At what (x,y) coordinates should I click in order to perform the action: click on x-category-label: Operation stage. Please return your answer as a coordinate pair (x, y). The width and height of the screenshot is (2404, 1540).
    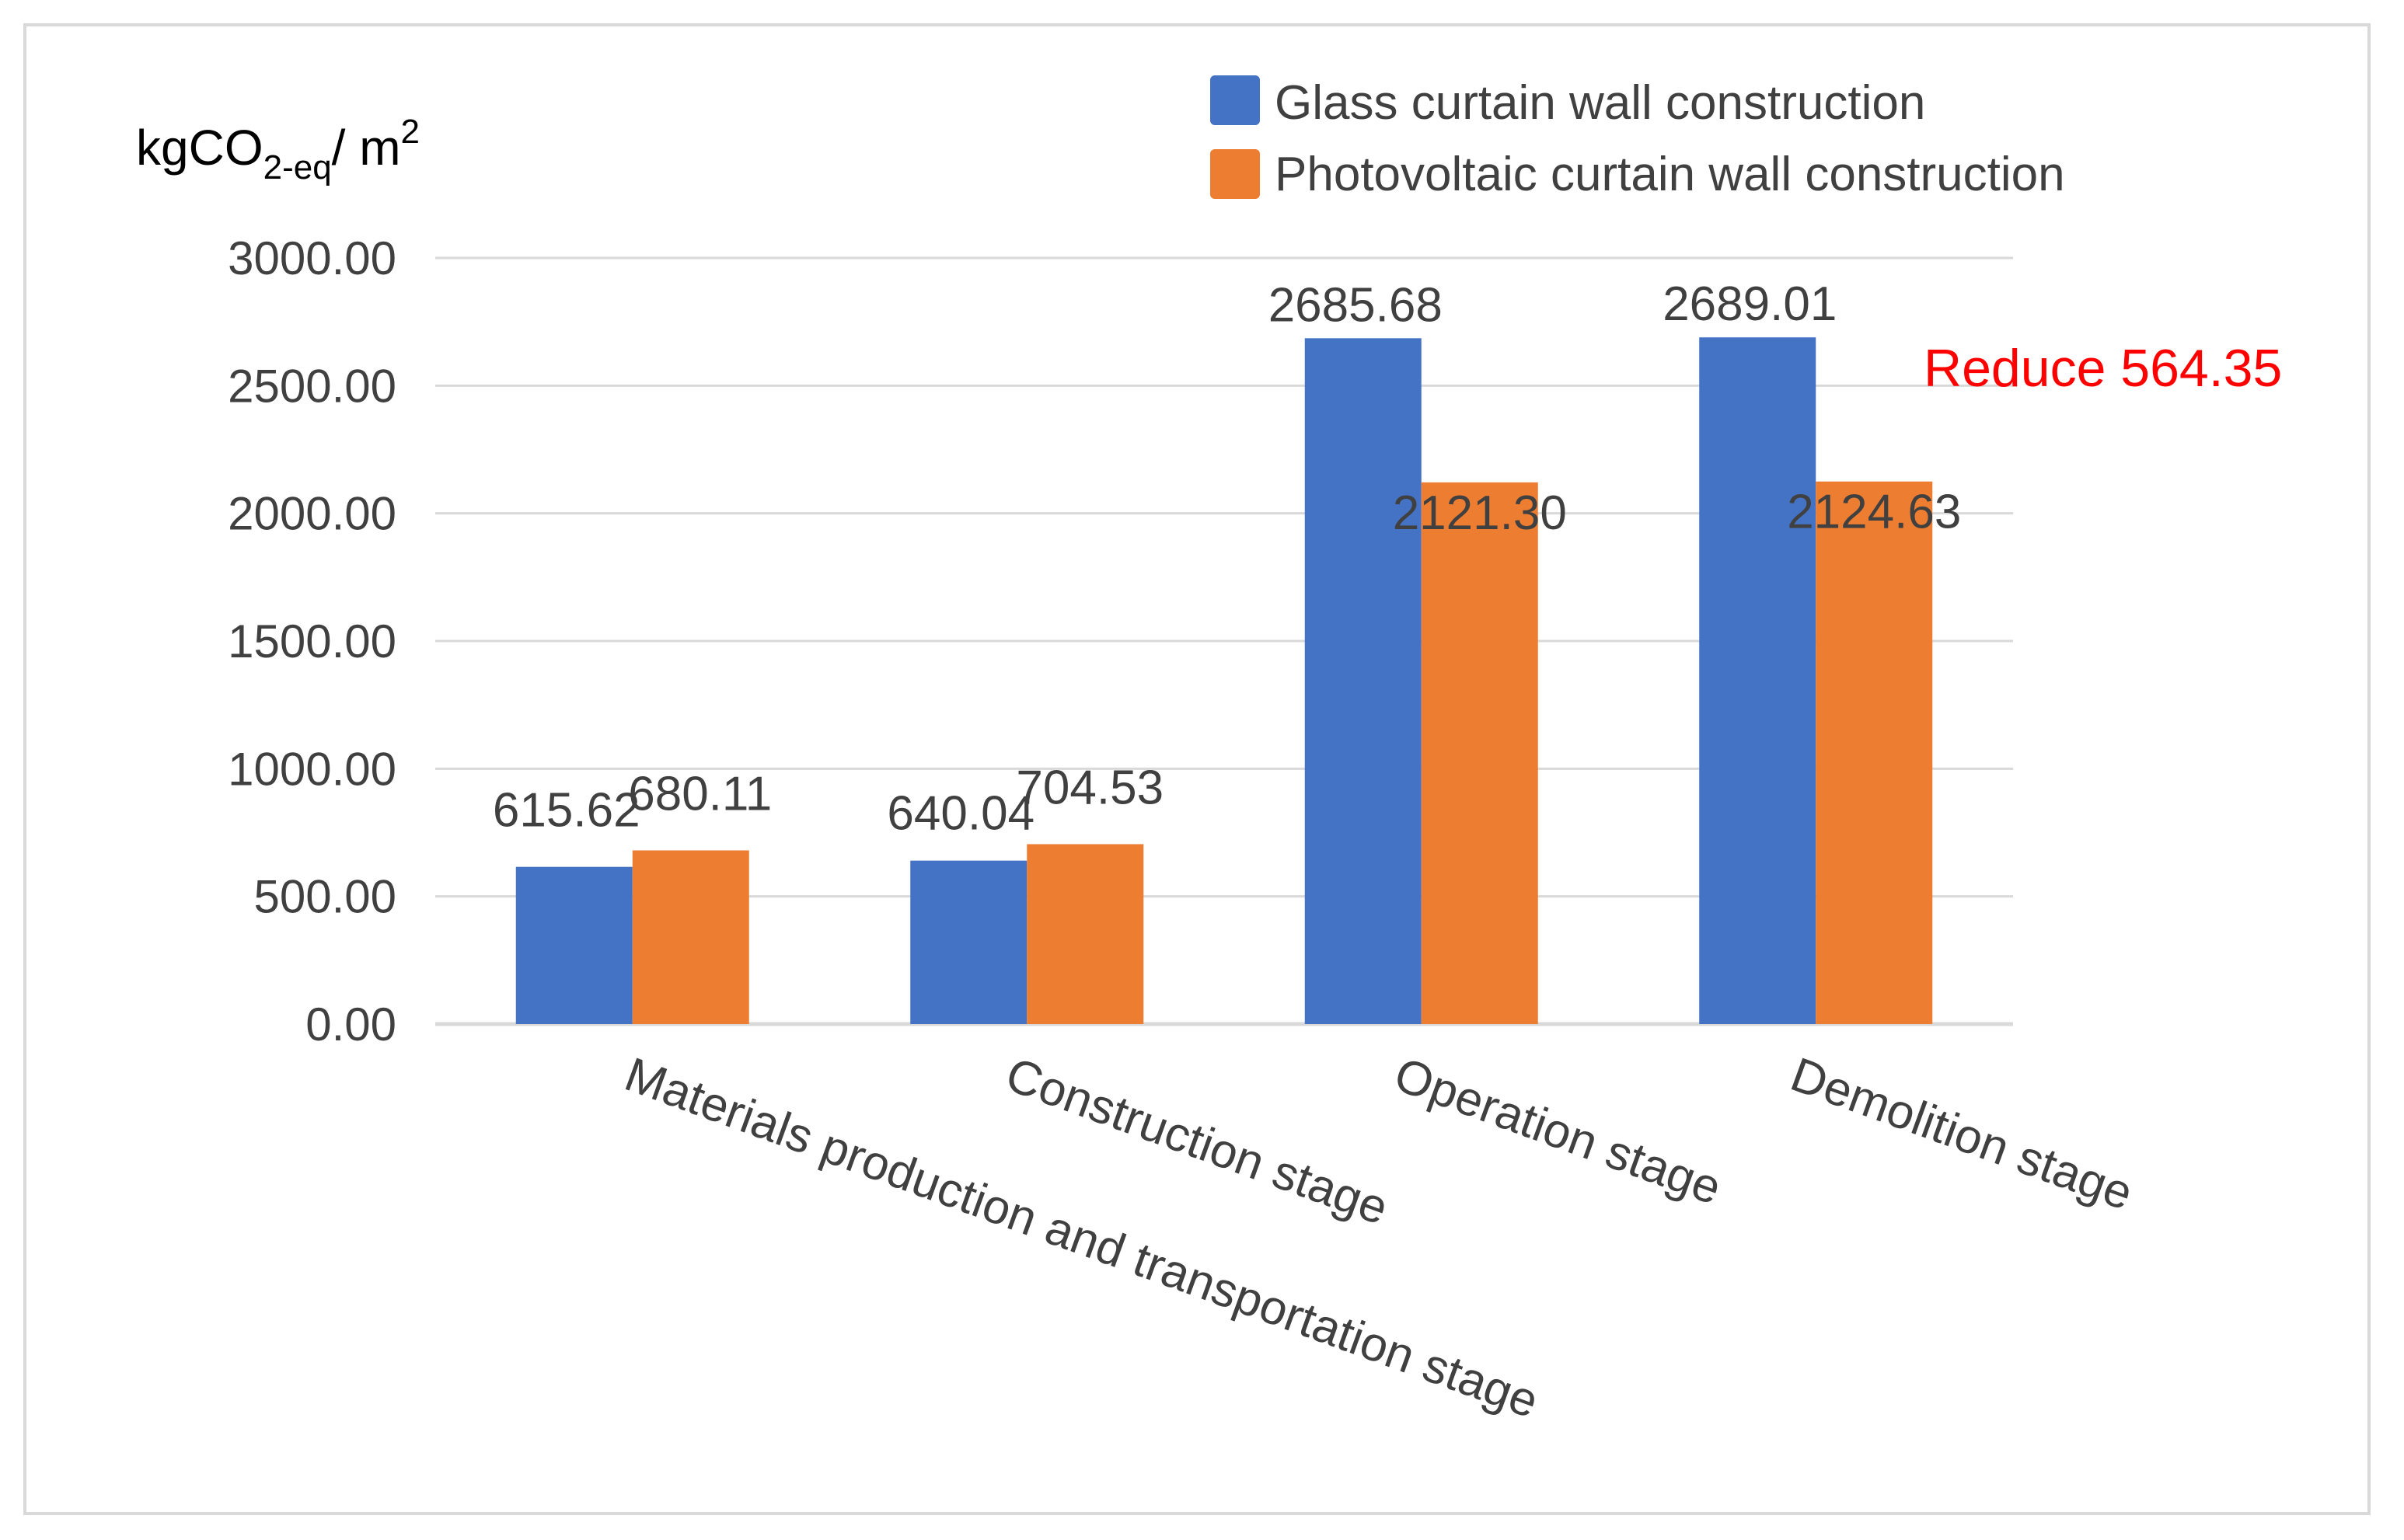
    Looking at the image, I should click on (1557, 1131).